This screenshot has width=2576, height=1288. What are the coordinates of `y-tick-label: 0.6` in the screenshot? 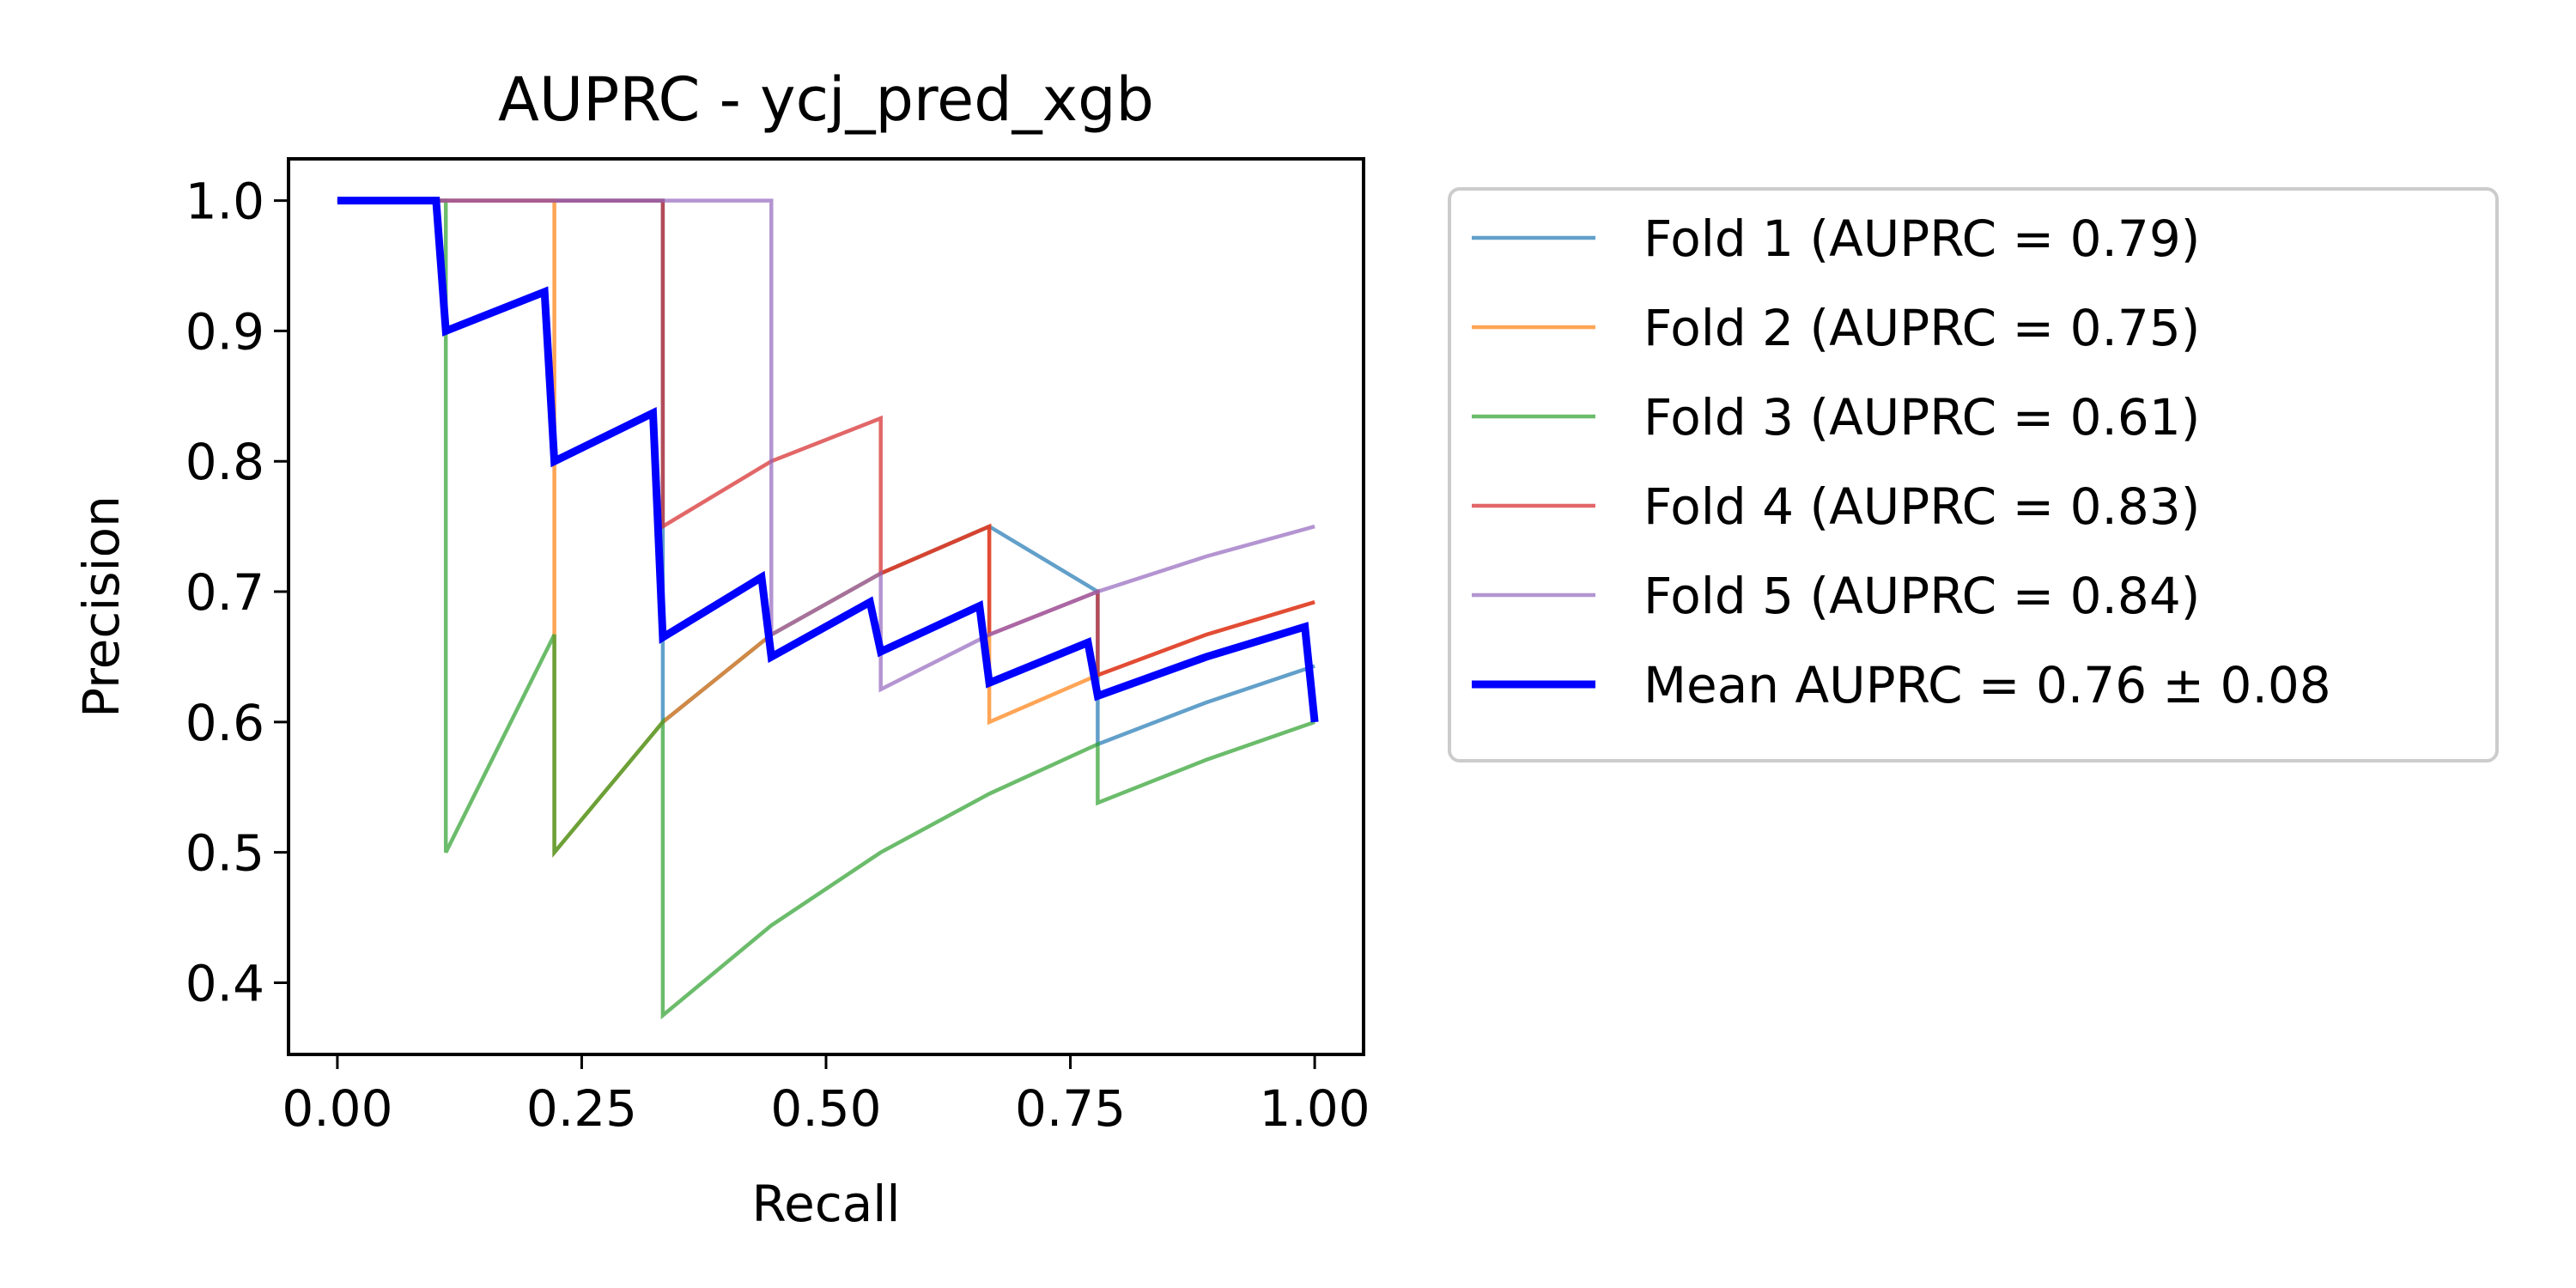 It's located at (225, 723).